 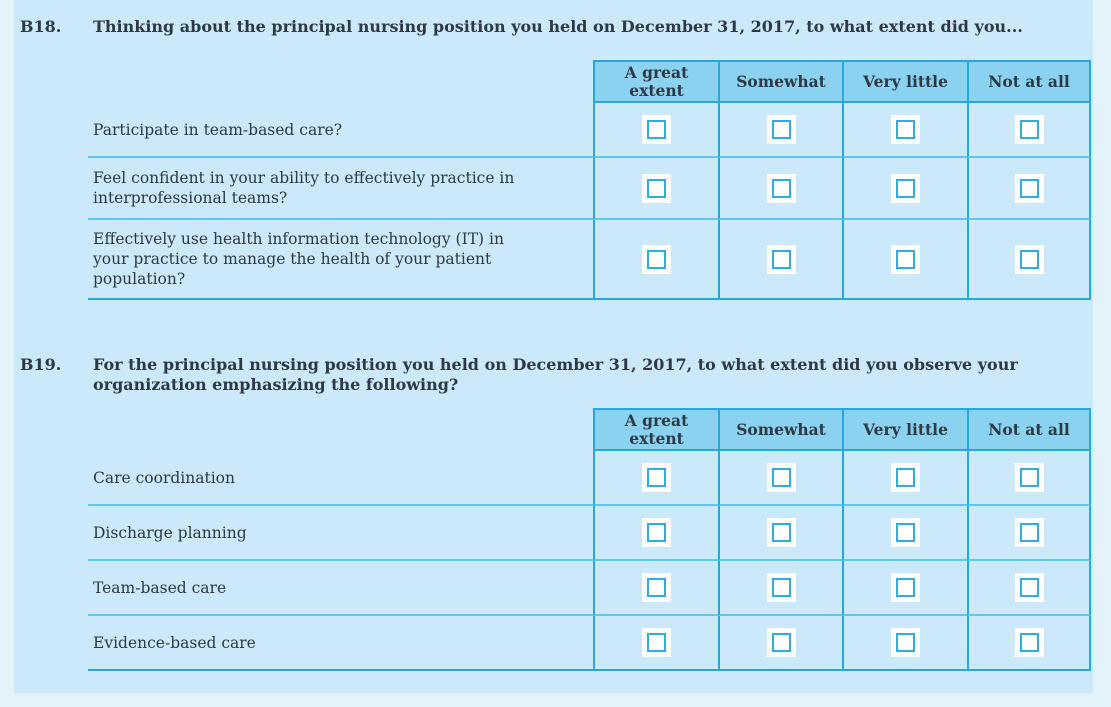 I want to click on checkbox-b18-r2-c4, so click(x=1029, y=188).